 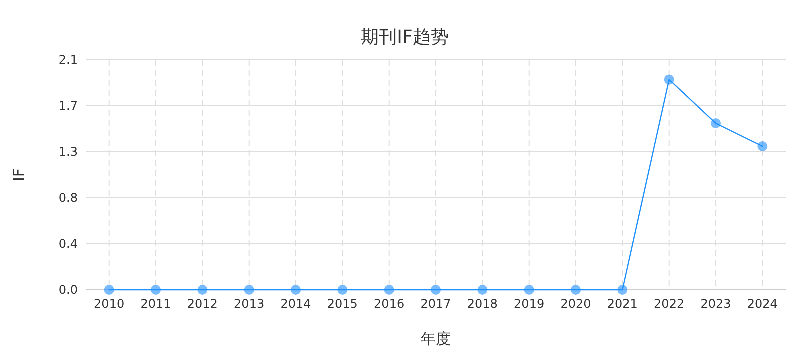 I want to click on x-tick-label: 2021, so click(x=622, y=304).